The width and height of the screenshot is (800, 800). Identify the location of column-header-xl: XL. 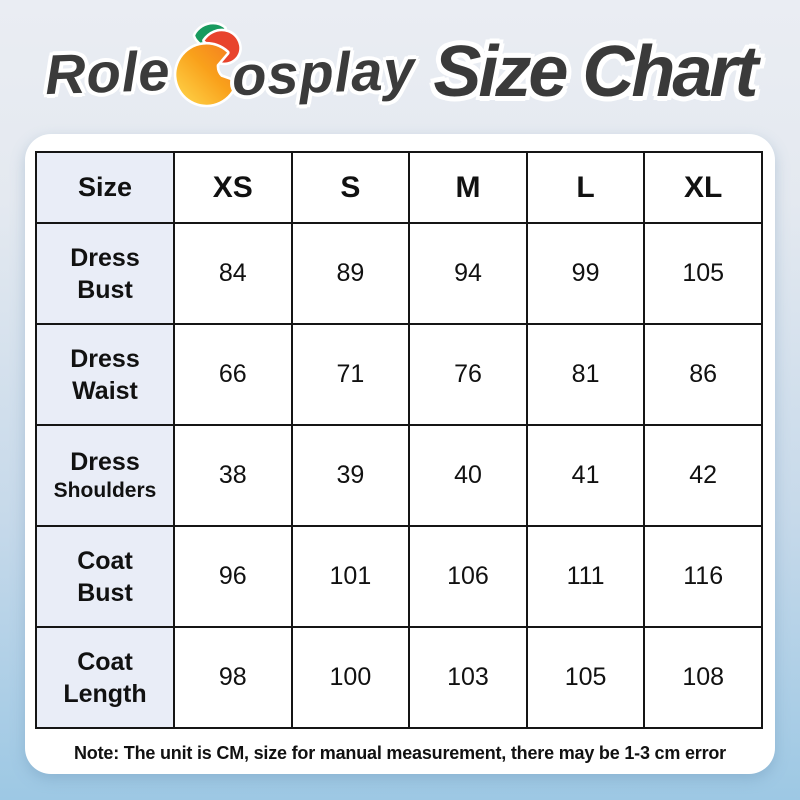
(703, 187).